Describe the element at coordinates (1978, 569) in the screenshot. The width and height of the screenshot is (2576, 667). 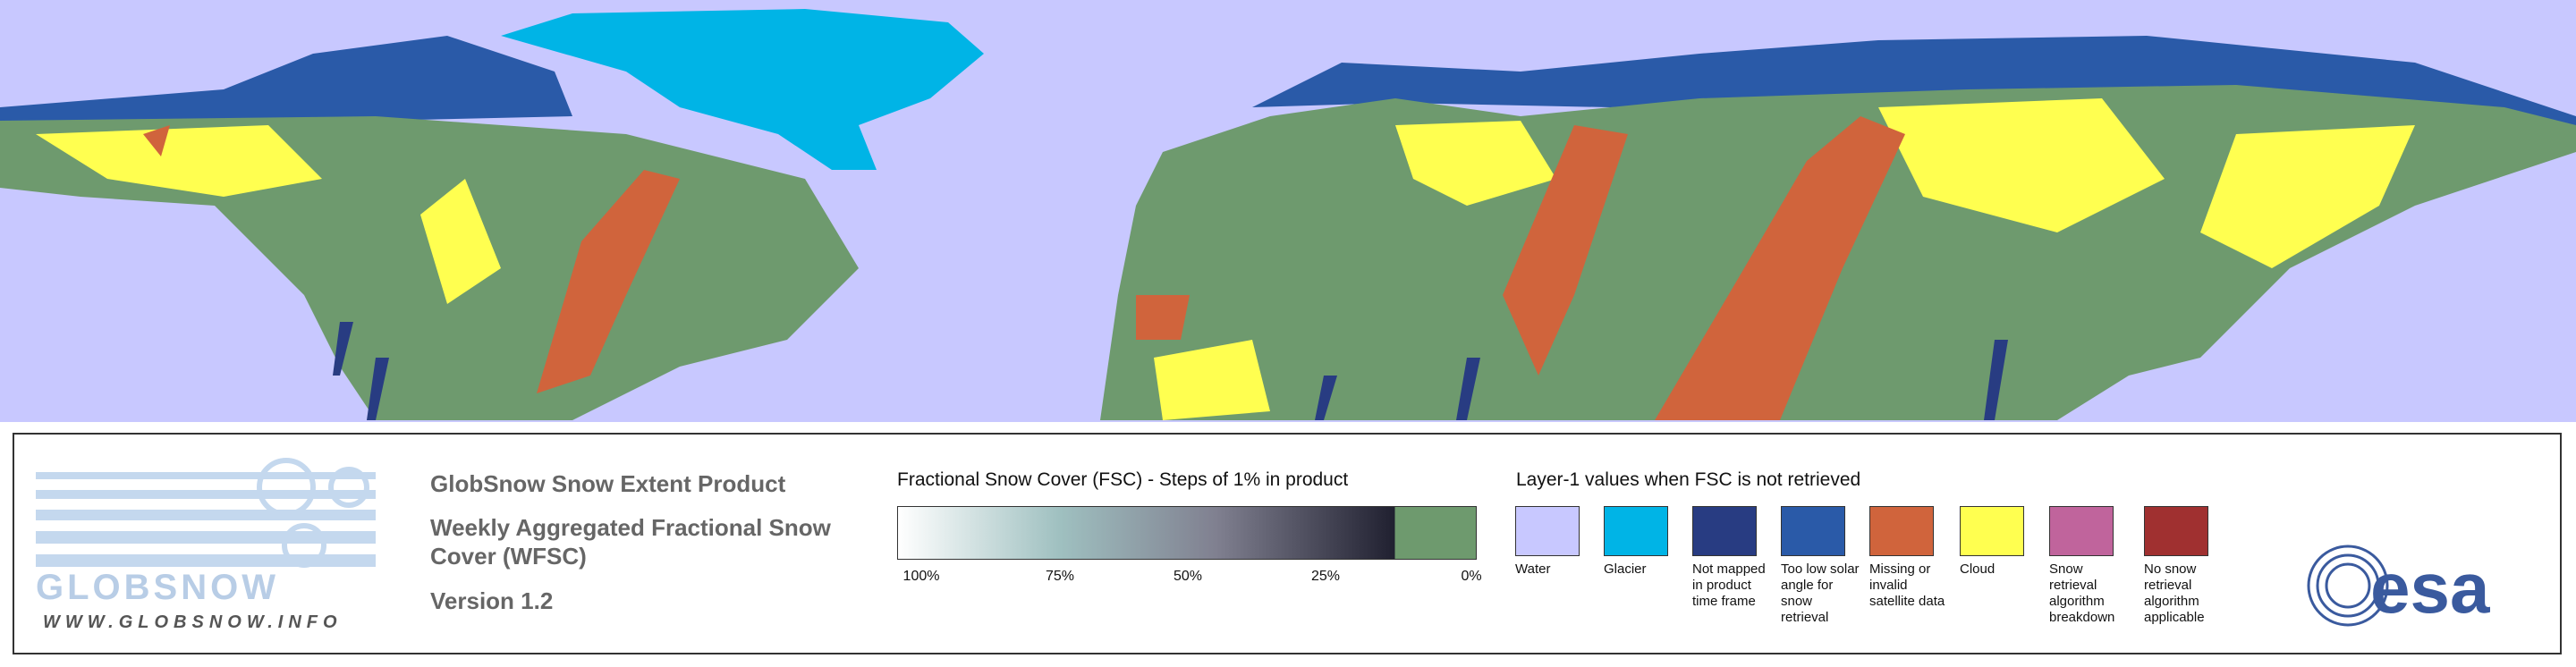
I see `legend-label: Cloud` at that location.